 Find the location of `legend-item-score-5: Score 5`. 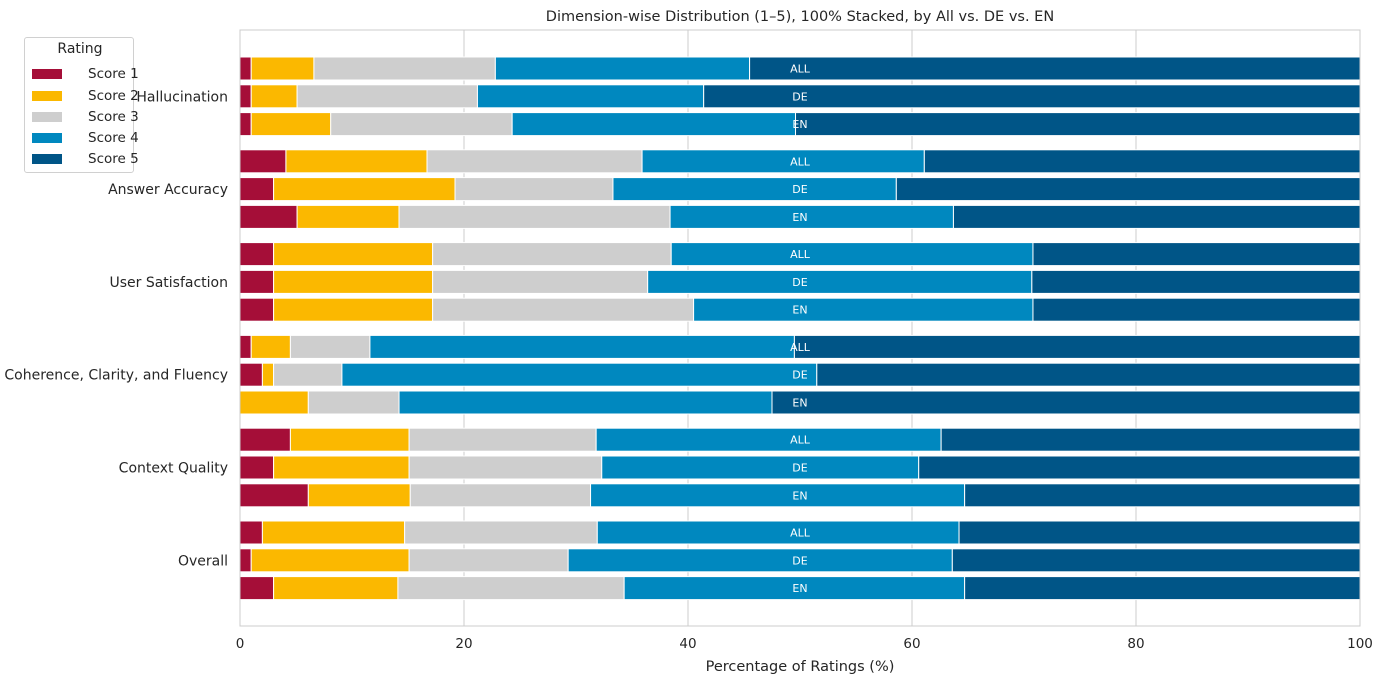

legend-item-score-5: Score 5 is located at coordinates (85, 159).